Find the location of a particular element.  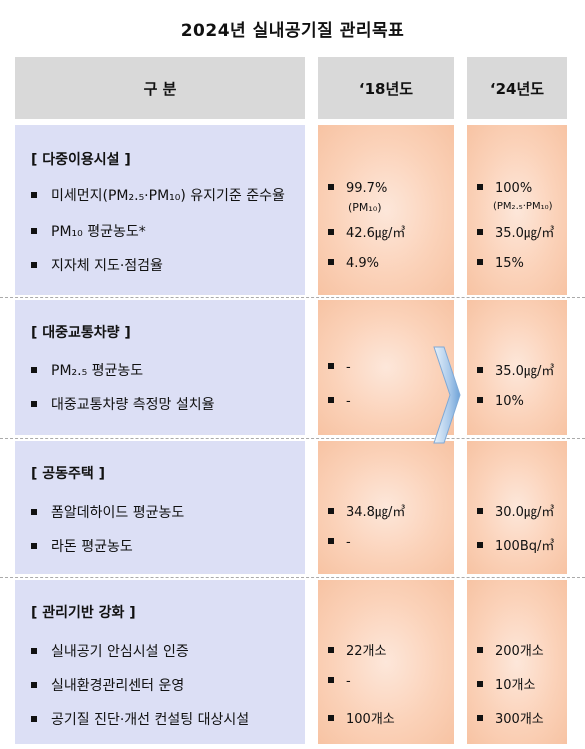

list-item: PM₁₀ 평균농도* is located at coordinates (88, 231).